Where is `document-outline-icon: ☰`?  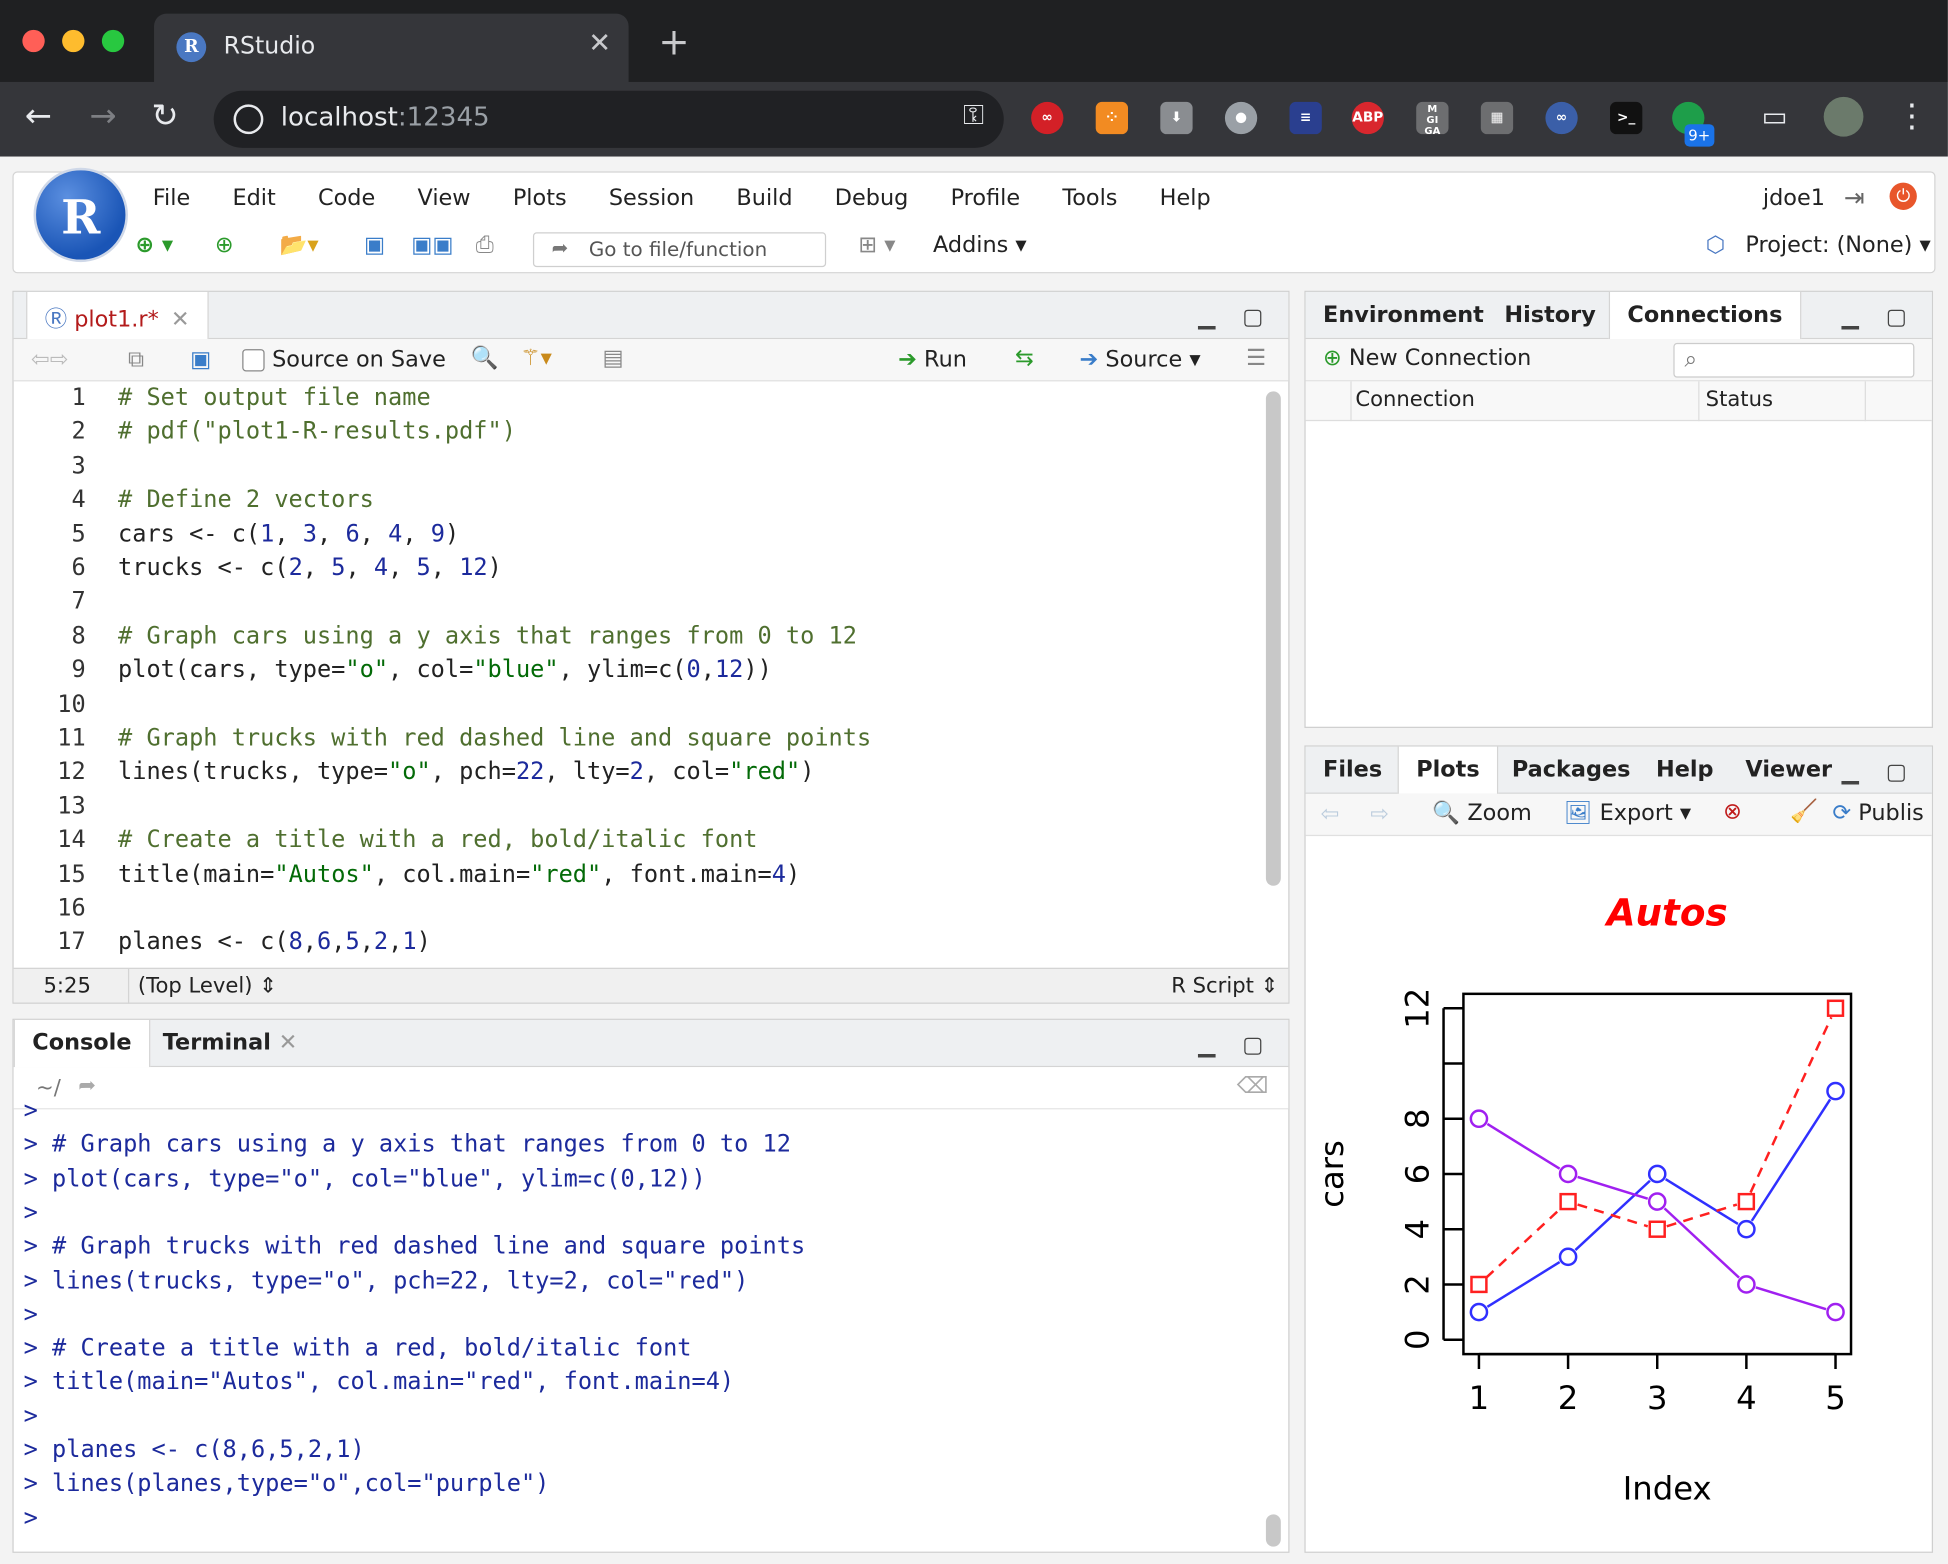
document-outline-icon: ☰ is located at coordinates (1256, 358).